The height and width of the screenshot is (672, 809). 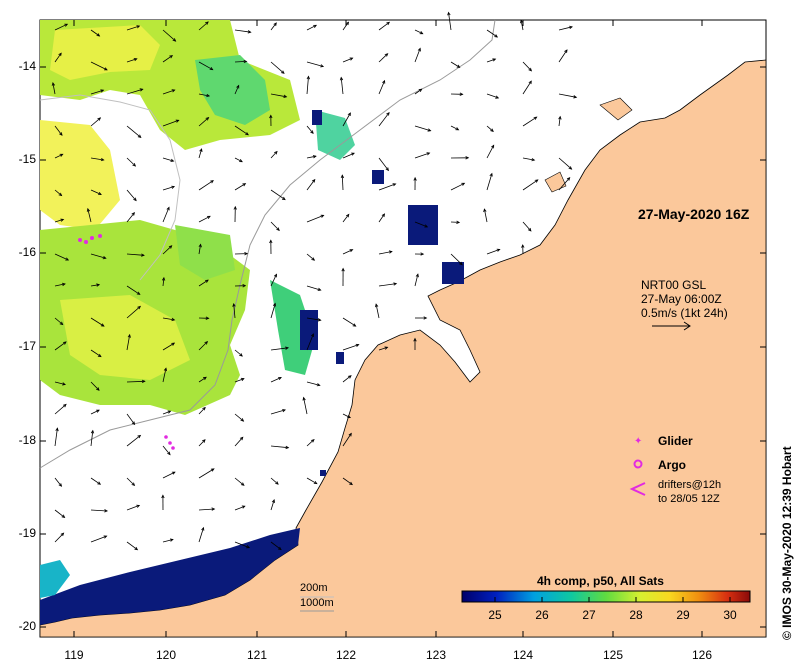 What do you see at coordinates (27, 440) in the screenshot?
I see `lat-tick: -18` at bounding box center [27, 440].